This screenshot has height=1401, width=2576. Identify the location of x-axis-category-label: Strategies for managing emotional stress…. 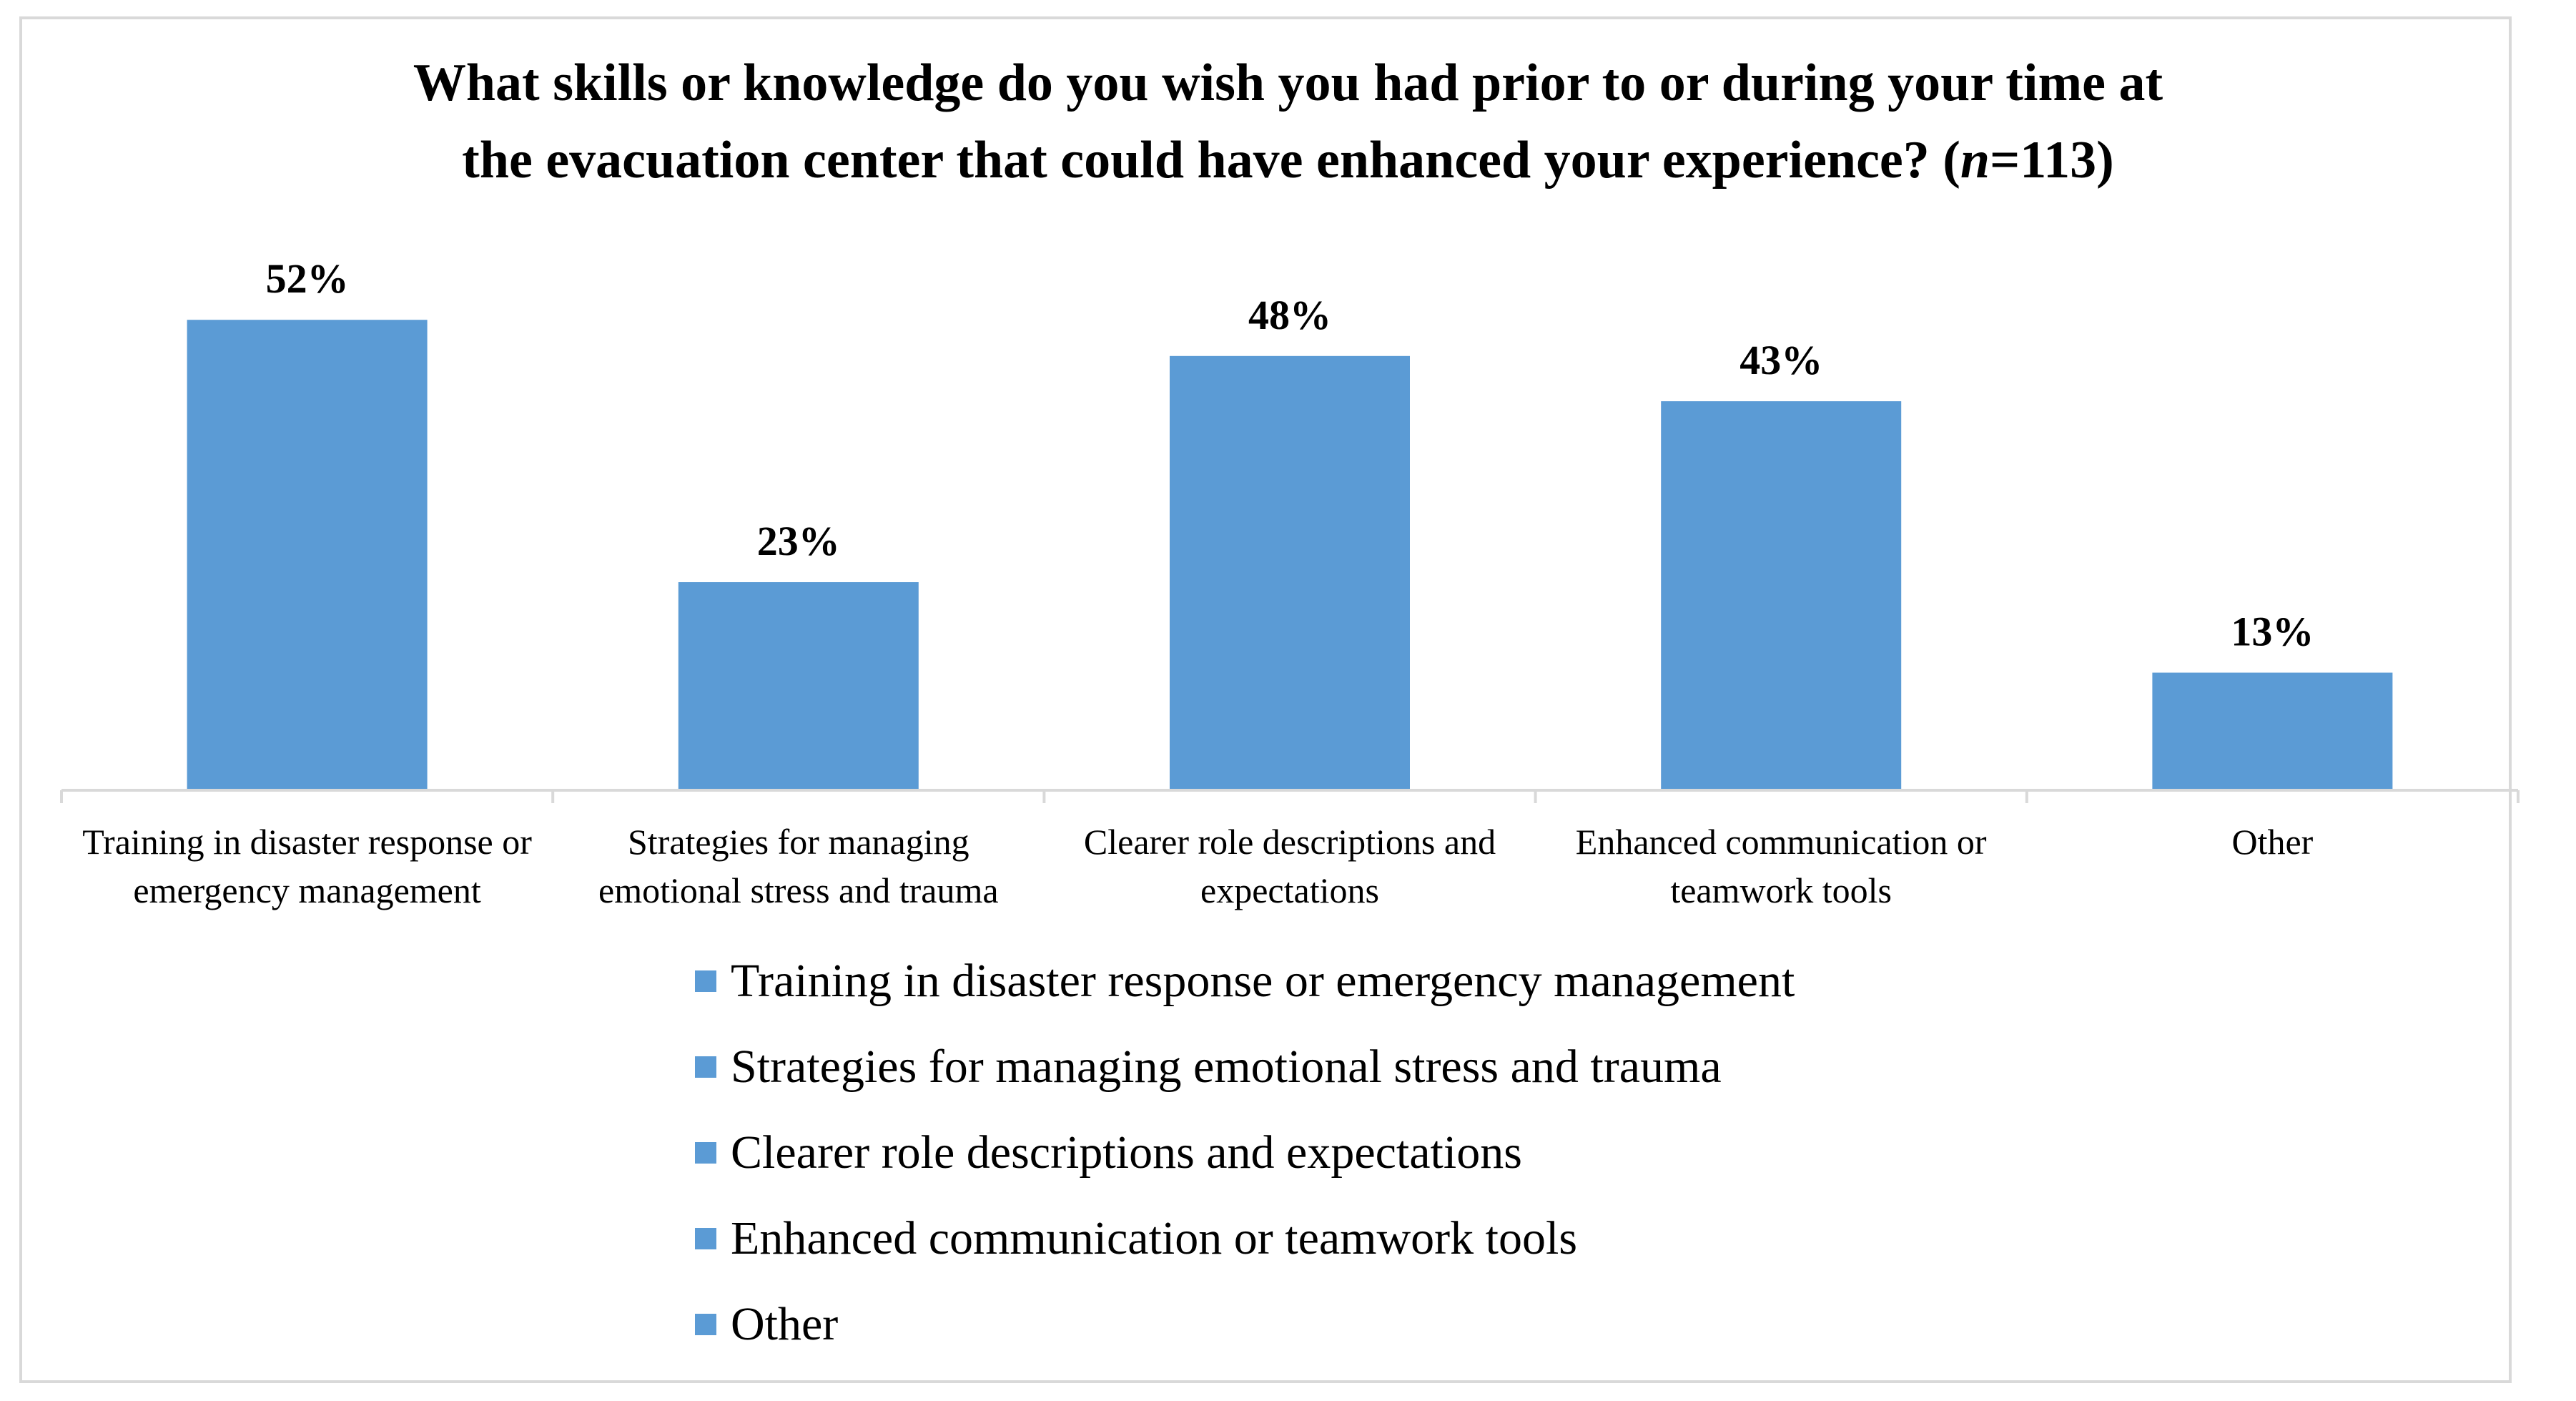
(798, 866).